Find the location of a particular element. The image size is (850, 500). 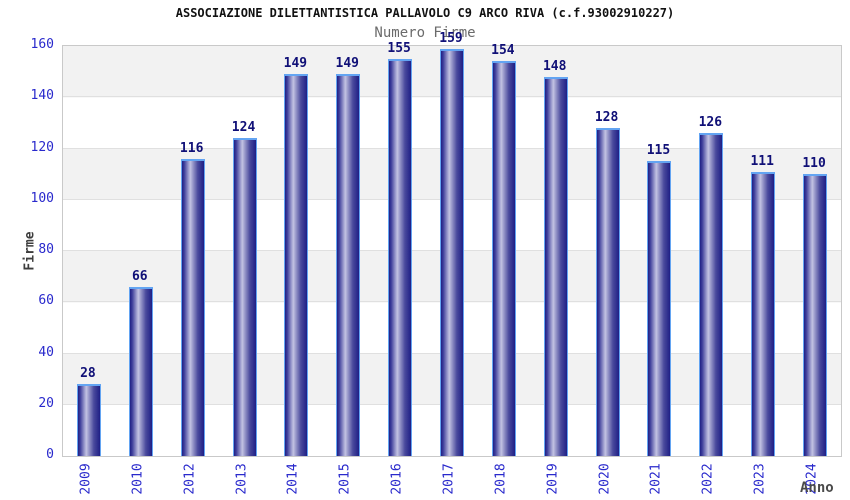

bar-2012 is located at coordinates (193, 307).